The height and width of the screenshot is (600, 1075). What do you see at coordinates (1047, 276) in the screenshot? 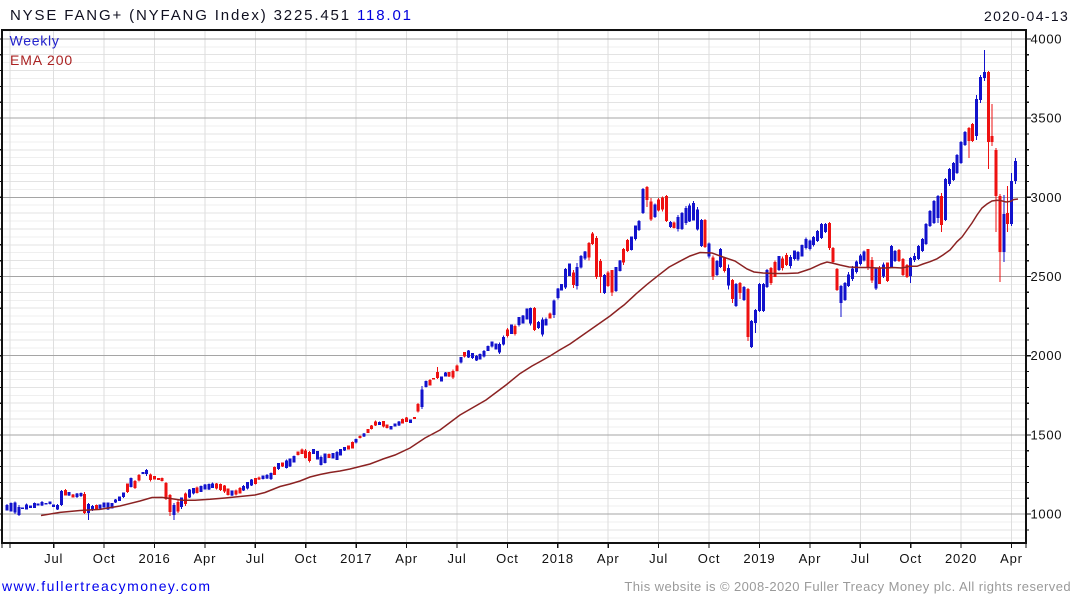
I see `svg-text: 2500` at bounding box center [1047, 276].